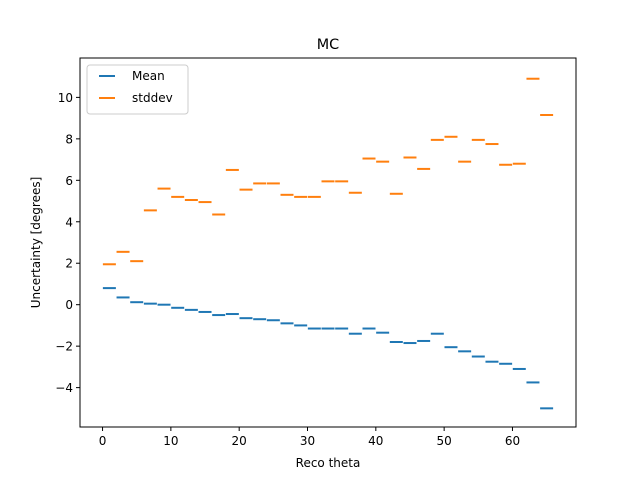  Describe the element at coordinates (152, 98) in the screenshot. I see `legend-stddev-label: stddev` at that location.